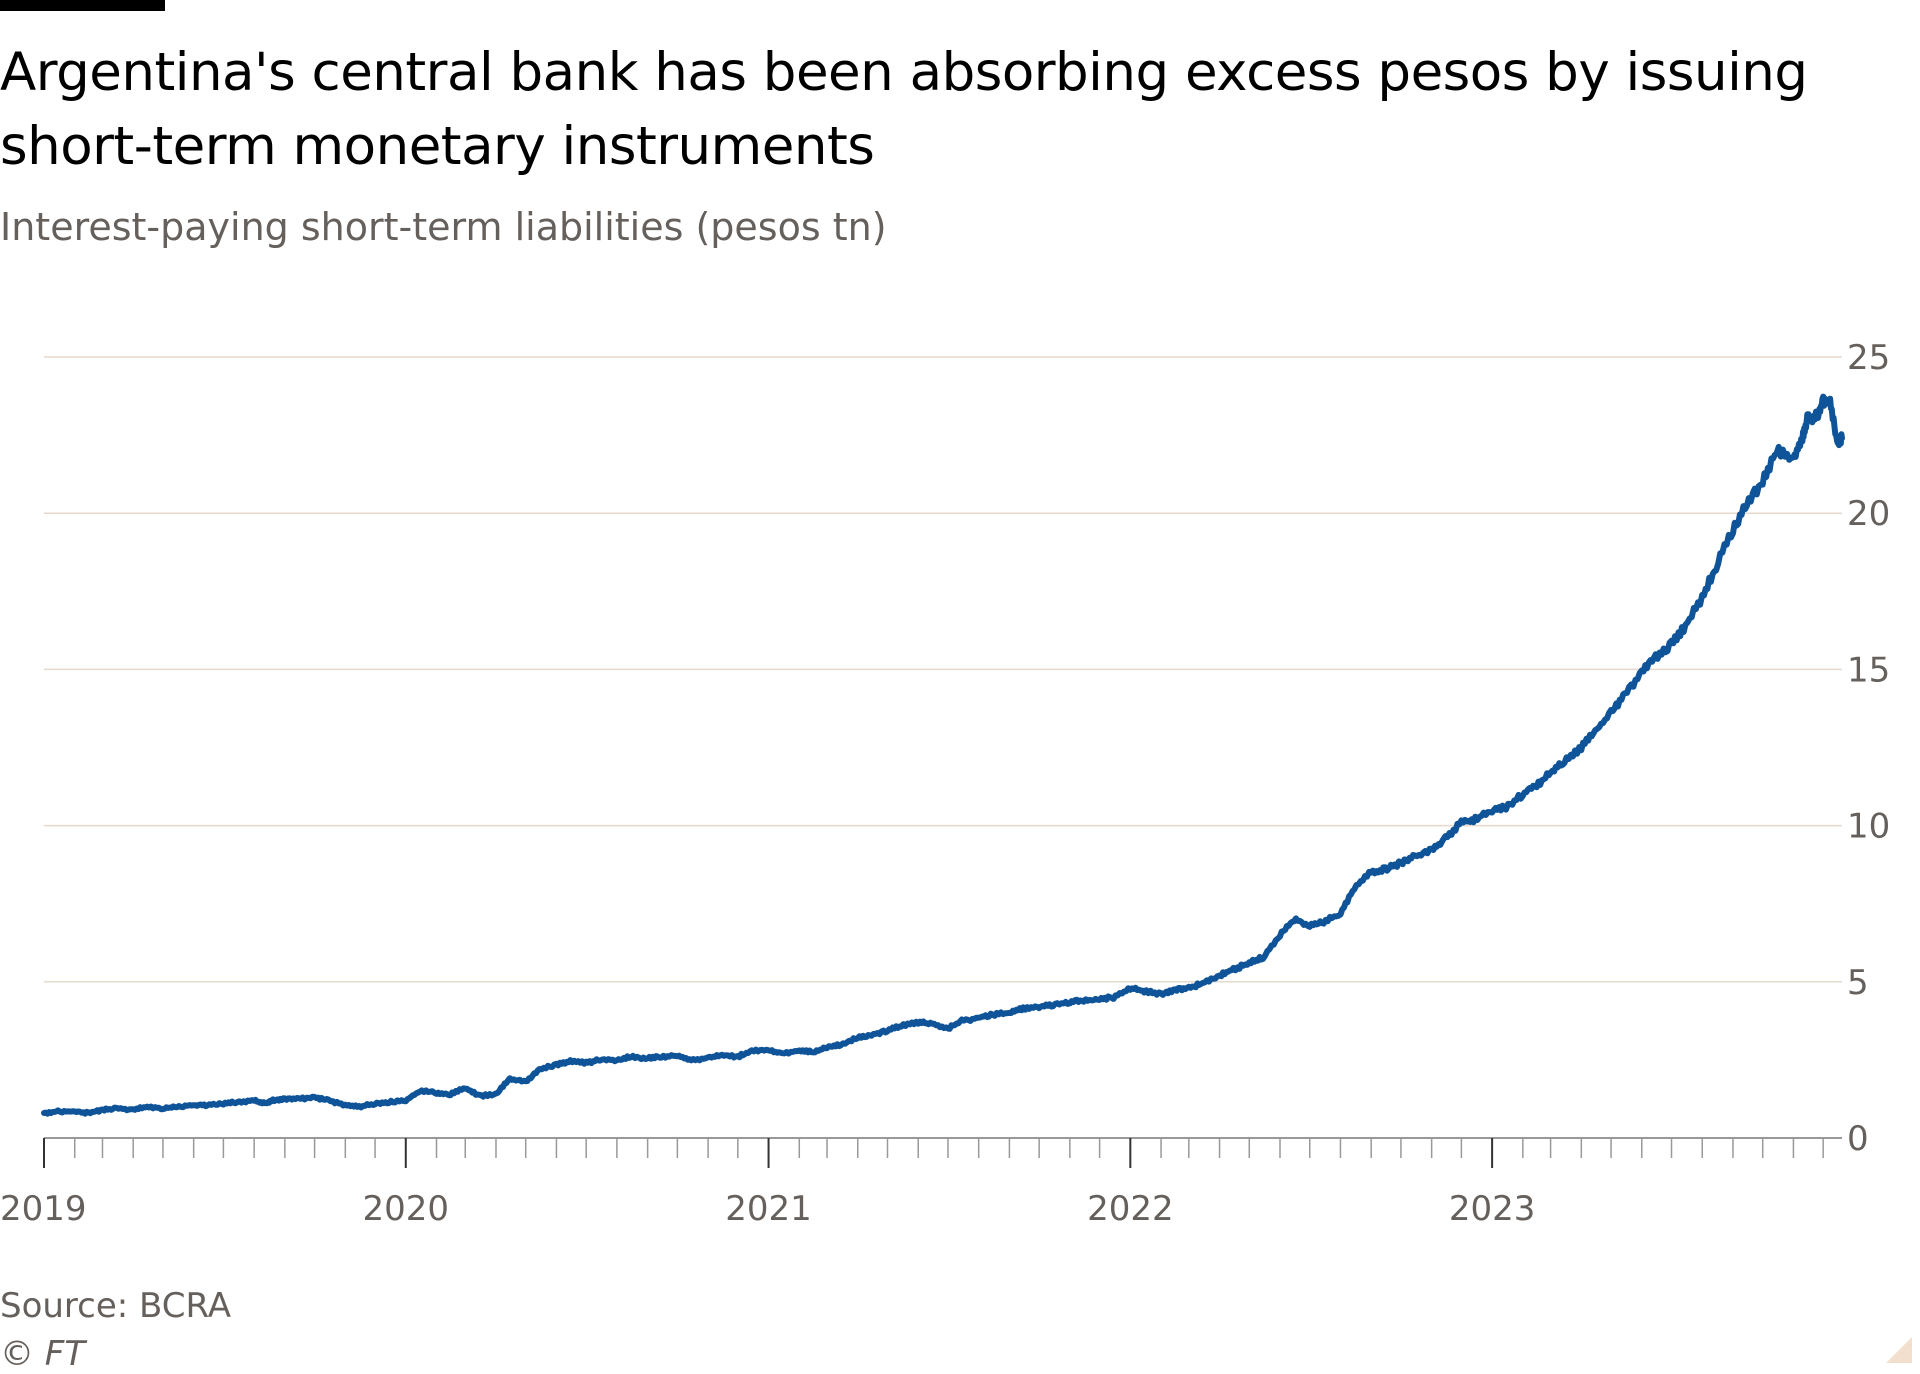 The width and height of the screenshot is (1920, 1374). What do you see at coordinates (1858, 1139) in the screenshot?
I see `y-tick-label: 0` at bounding box center [1858, 1139].